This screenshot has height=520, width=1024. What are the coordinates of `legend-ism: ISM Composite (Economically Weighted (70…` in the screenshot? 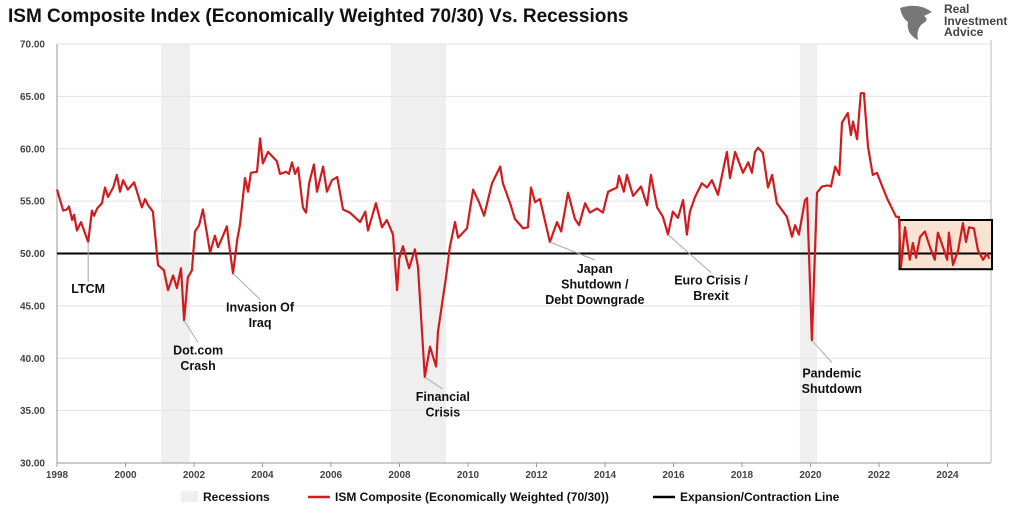 It's located at (472, 497).